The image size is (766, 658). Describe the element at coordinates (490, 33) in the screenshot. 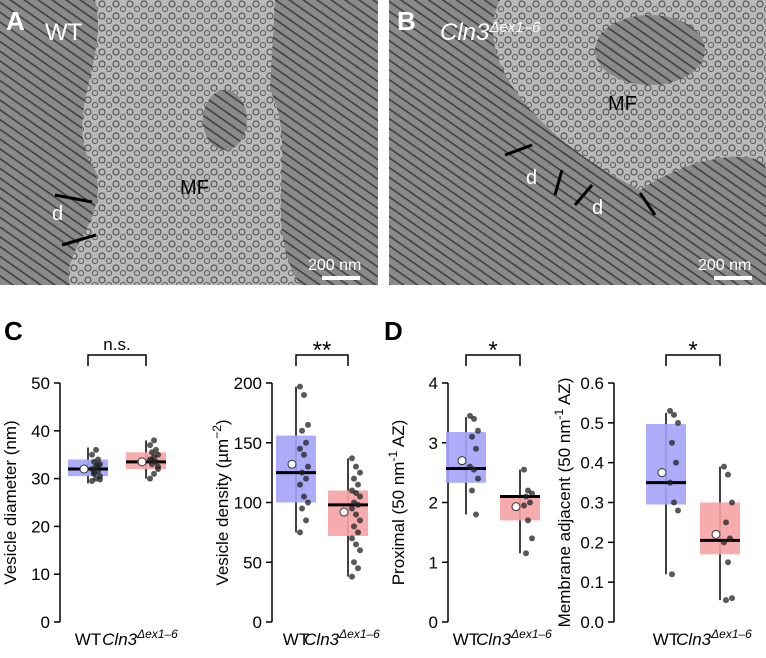

I see `image-label: Cln3Δex1–6` at that location.